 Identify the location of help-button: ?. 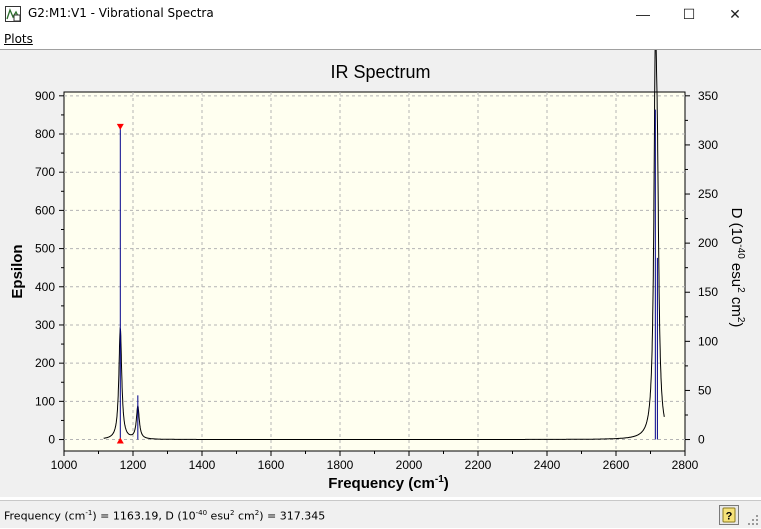
(729, 515).